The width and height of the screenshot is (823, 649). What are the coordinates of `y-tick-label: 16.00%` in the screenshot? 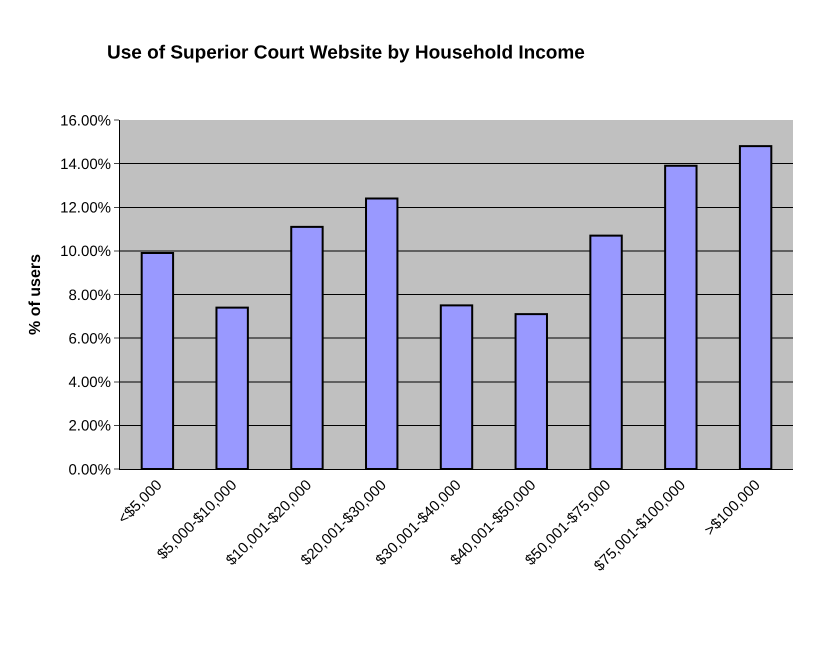 It's located at (85, 121).